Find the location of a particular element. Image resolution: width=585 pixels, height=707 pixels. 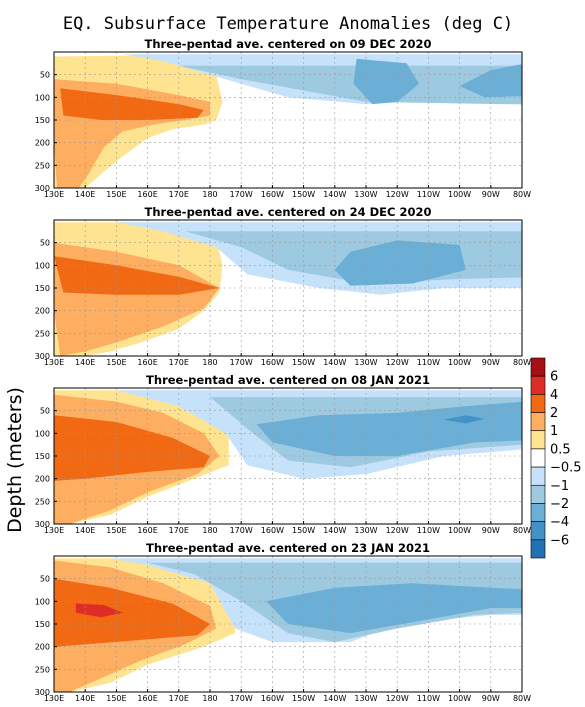

y-axis-label: Depth (meters) is located at coordinates (15, 460).